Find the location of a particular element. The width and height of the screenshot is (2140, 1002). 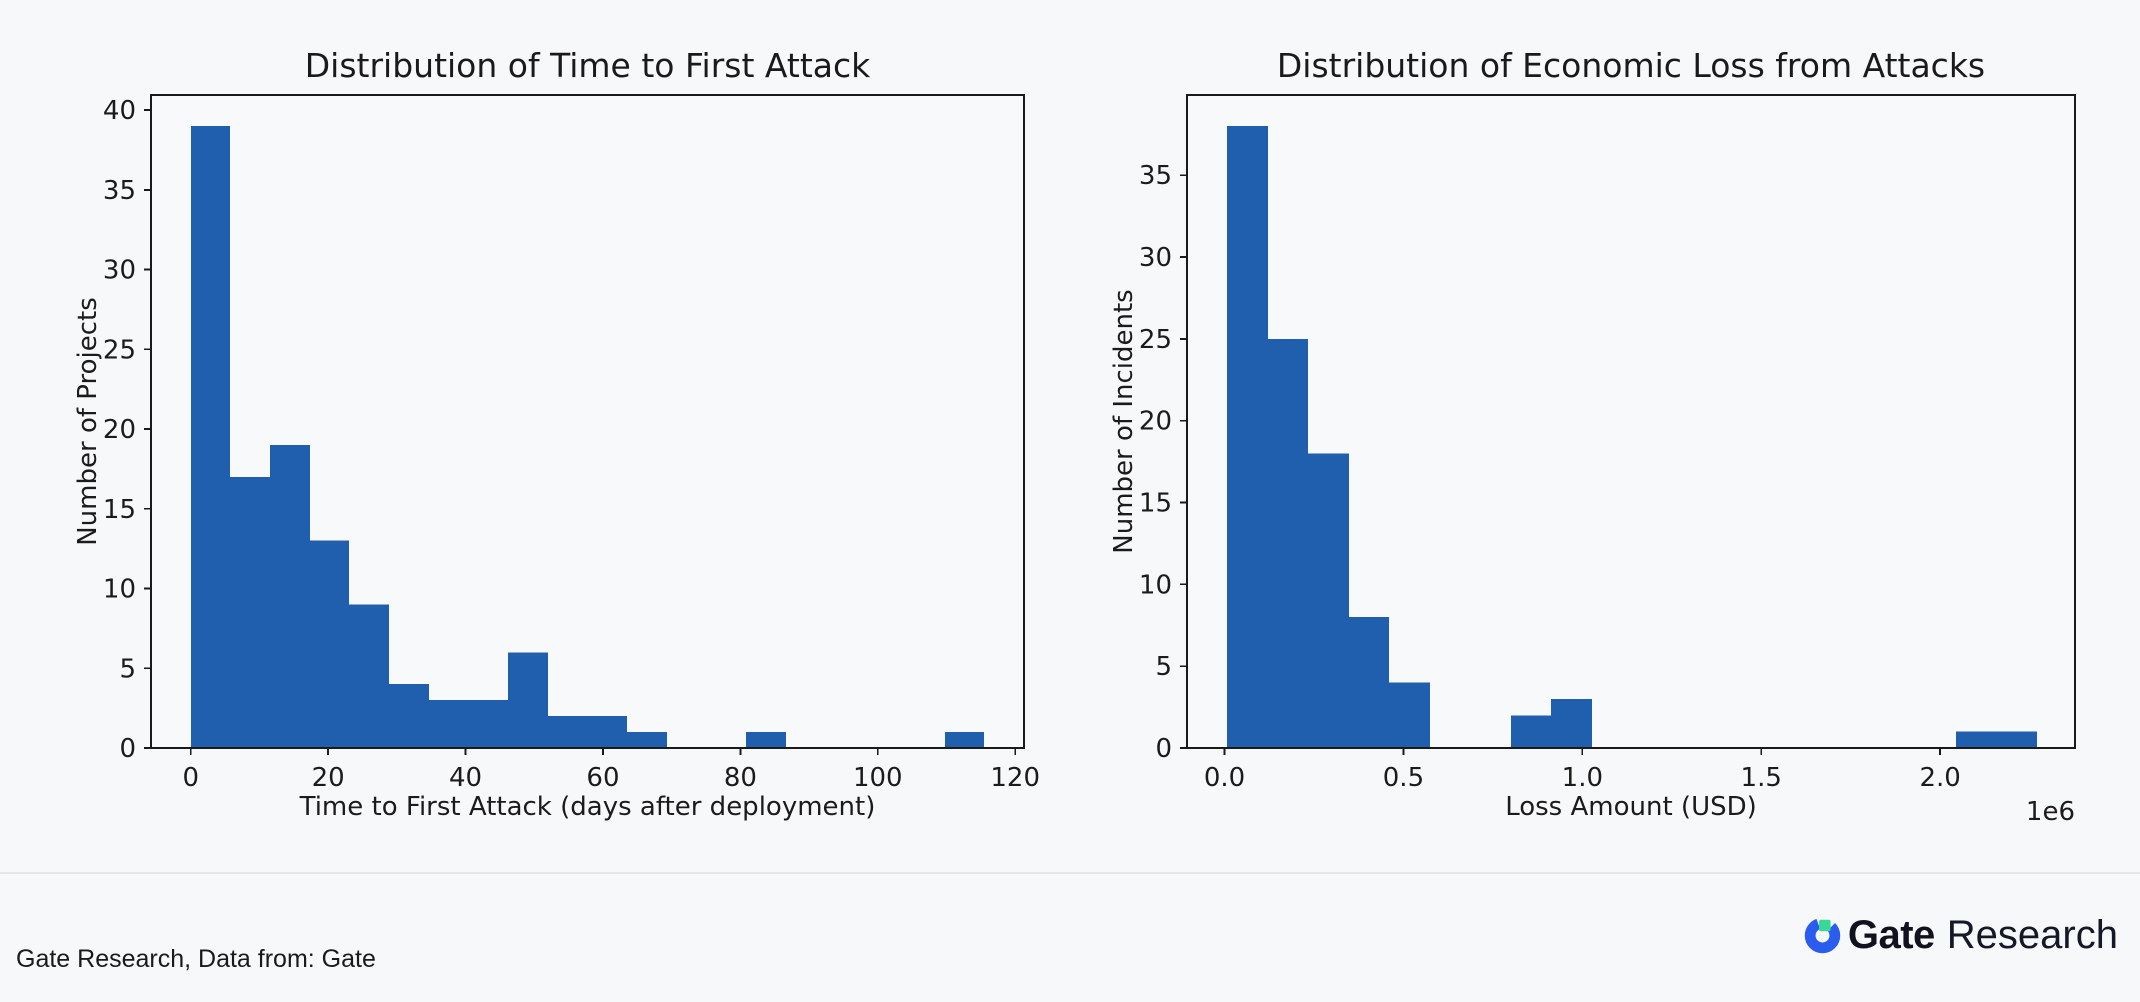

source-attribution-text: Gate Research, Data from: Gate is located at coordinates (196, 959).